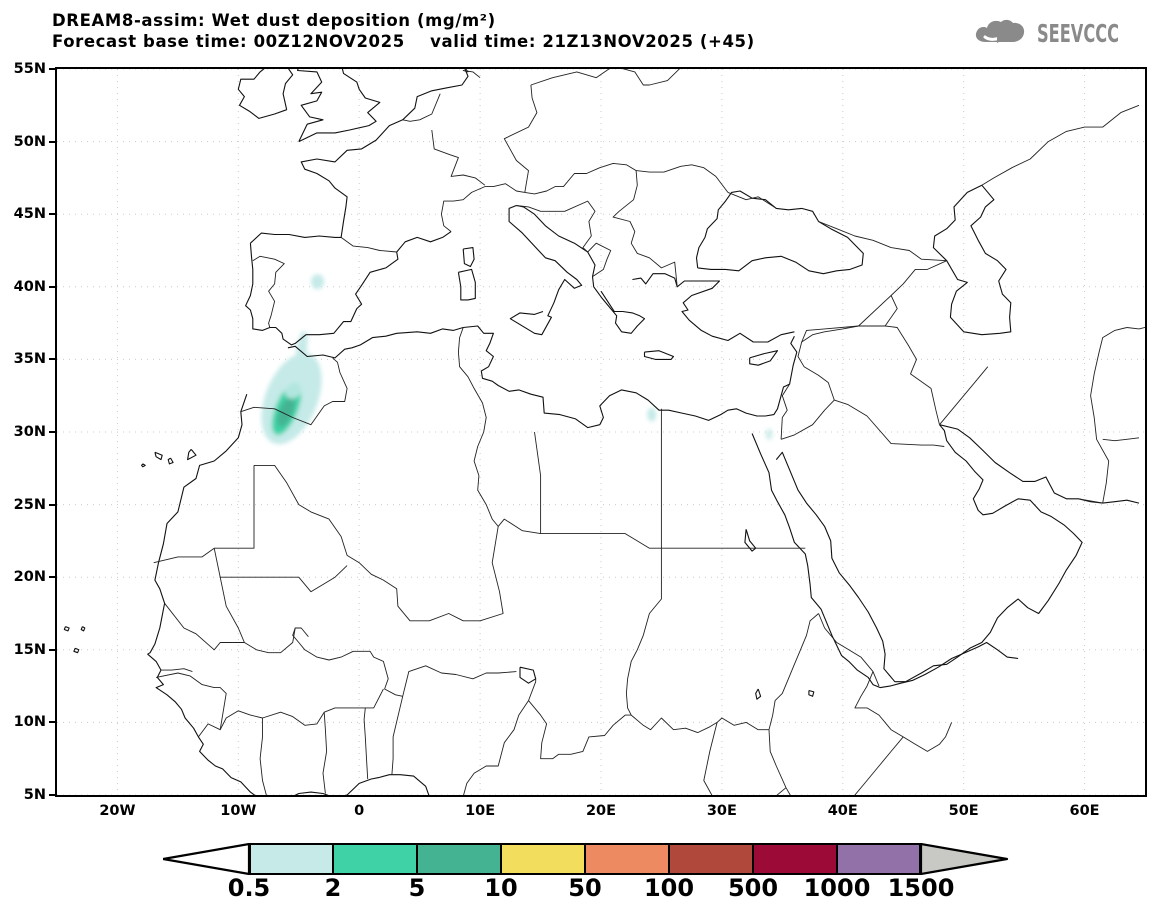 The image size is (1165, 907). I want to click on colorbar-tick-labels: 0.5 2 5 10 50 100 500 1000 1500, so click(583, 889).